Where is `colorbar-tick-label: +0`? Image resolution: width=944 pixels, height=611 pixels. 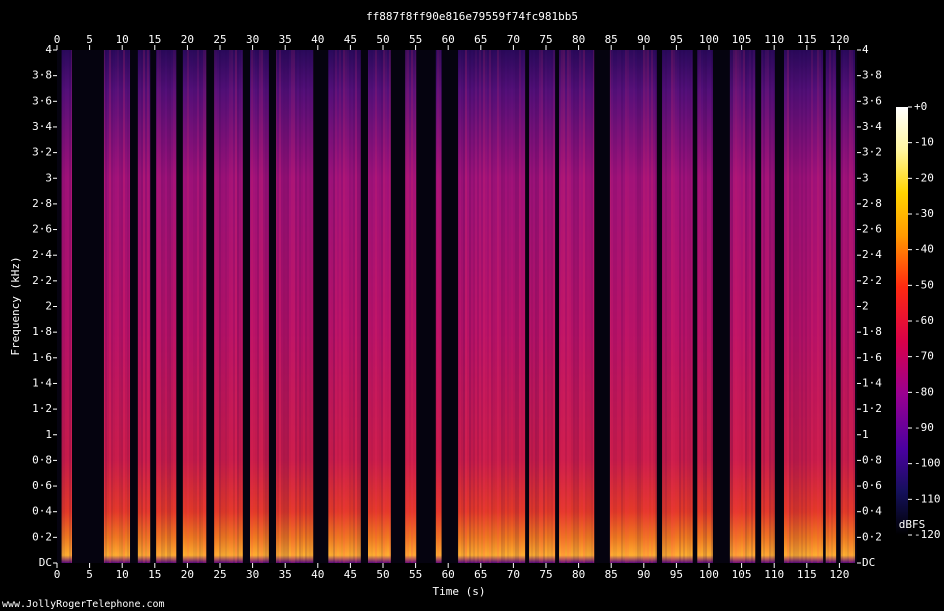 colorbar-tick-label: +0 is located at coordinates (920, 106).